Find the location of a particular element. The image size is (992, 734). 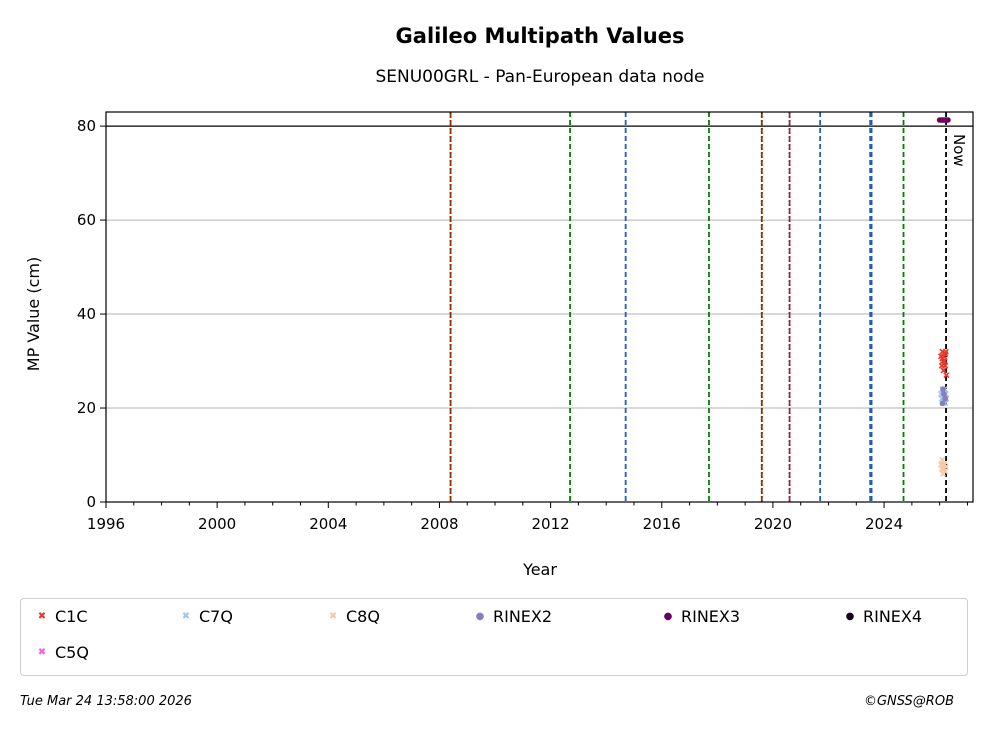

legend: ✖ C1C ✖ C7Q ✖ C8Q ● RINEX2 ● RINEX3 ● RINEX4 ✖ C5Q is located at coordinates (494, 637).